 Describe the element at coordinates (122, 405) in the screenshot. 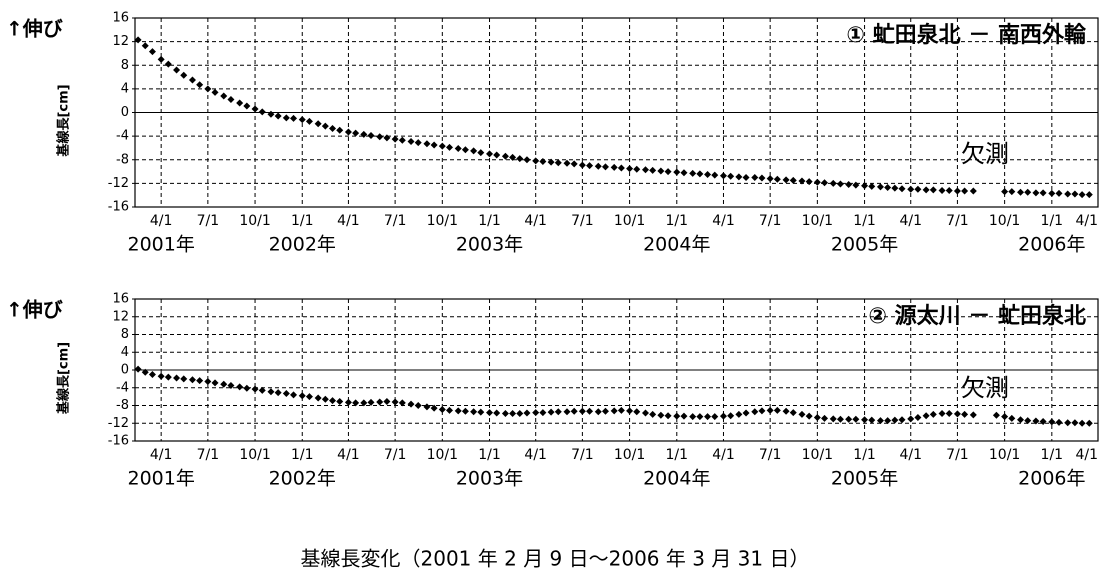

I see `y-tick-label: -8` at that location.